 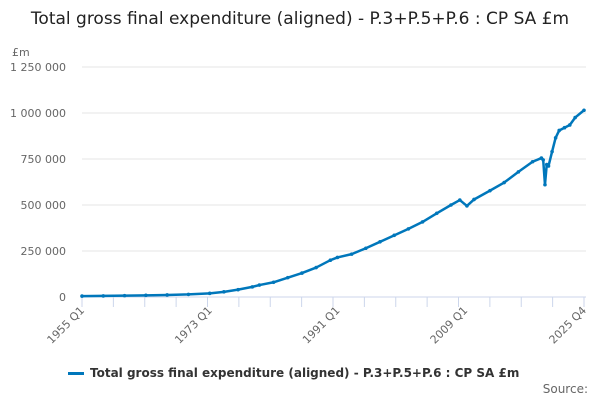 I want to click on y-tick-label: 1 000 000, so click(x=38, y=113).